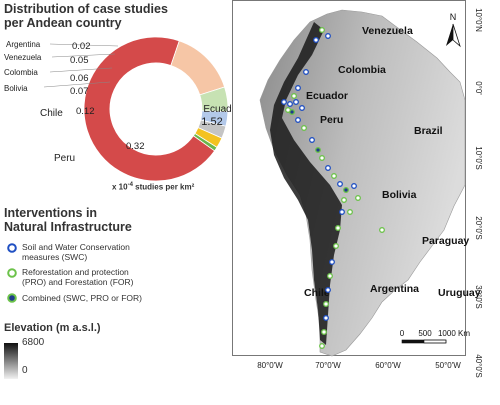 The height and width of the screenshot is (405, 500). I want to click on scale-bar: 0 500 1000 Km, so click(435, 336).